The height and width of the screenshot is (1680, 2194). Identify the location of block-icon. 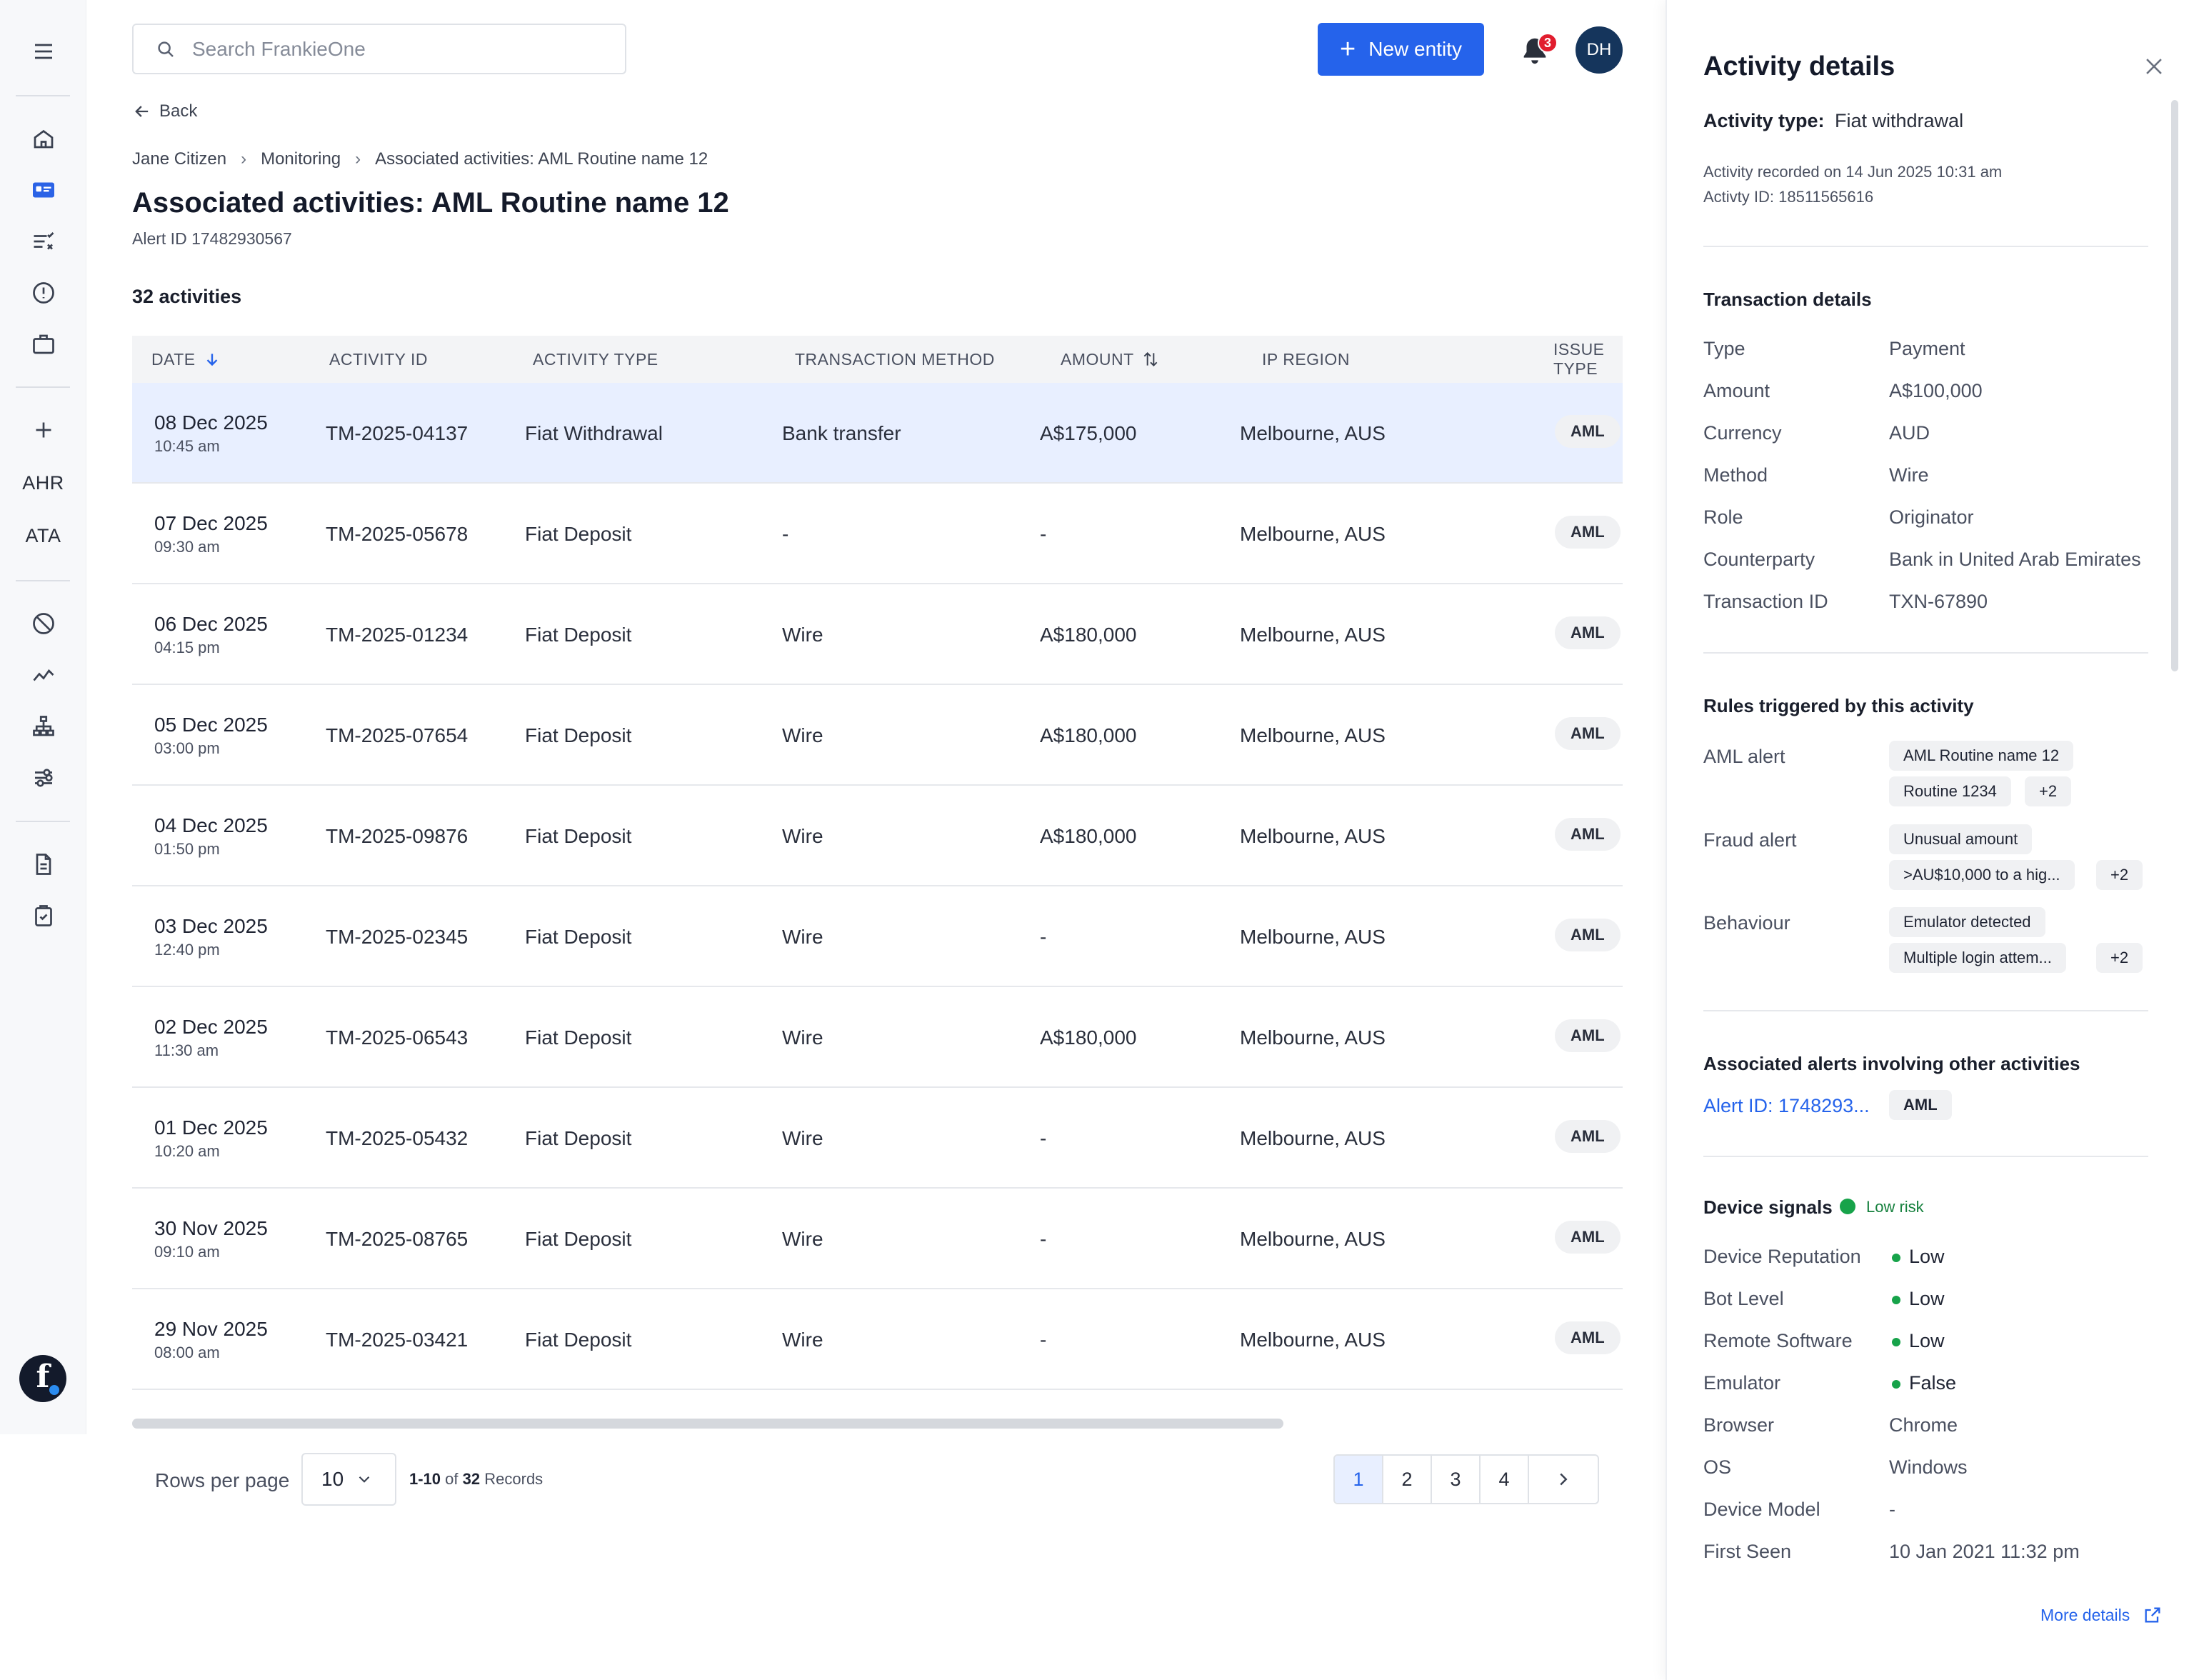
(43, 624).